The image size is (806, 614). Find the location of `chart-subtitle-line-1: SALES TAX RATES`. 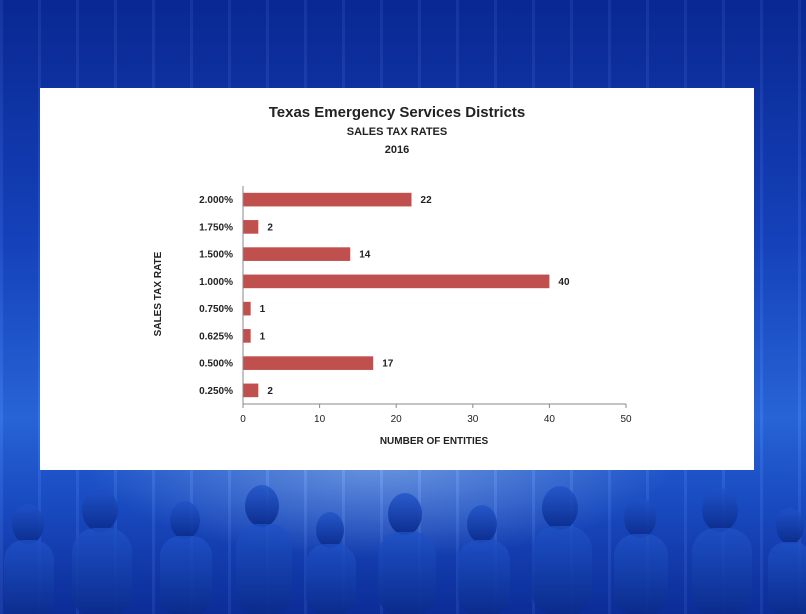

chart-subtitle-line-1: SALES TAX RATES is located at coordinates (397, 132).